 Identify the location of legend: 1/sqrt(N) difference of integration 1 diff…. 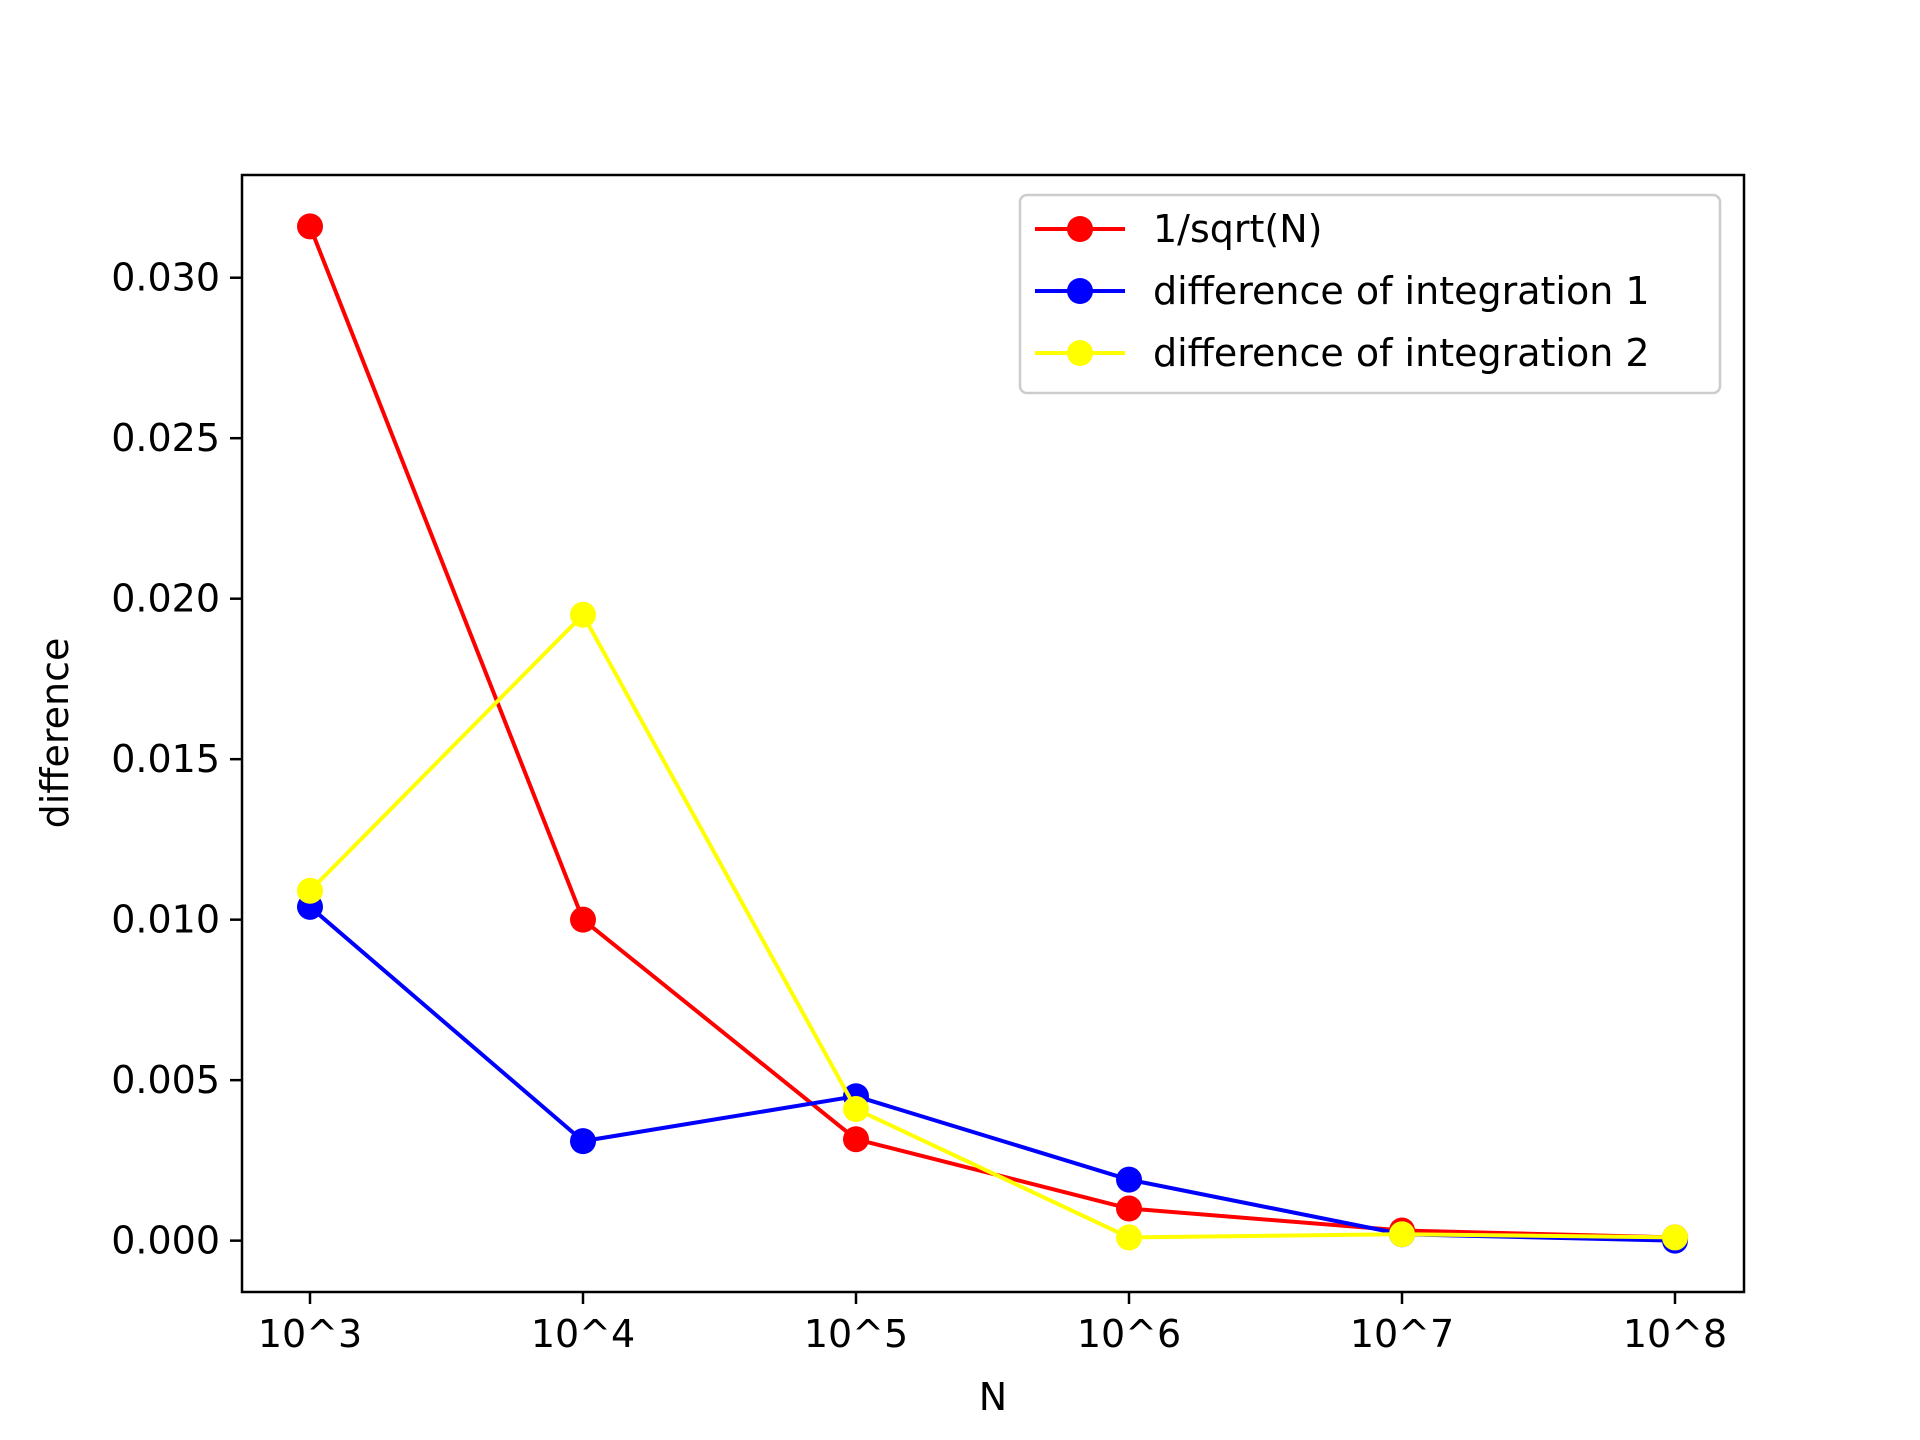
(1370, 294).